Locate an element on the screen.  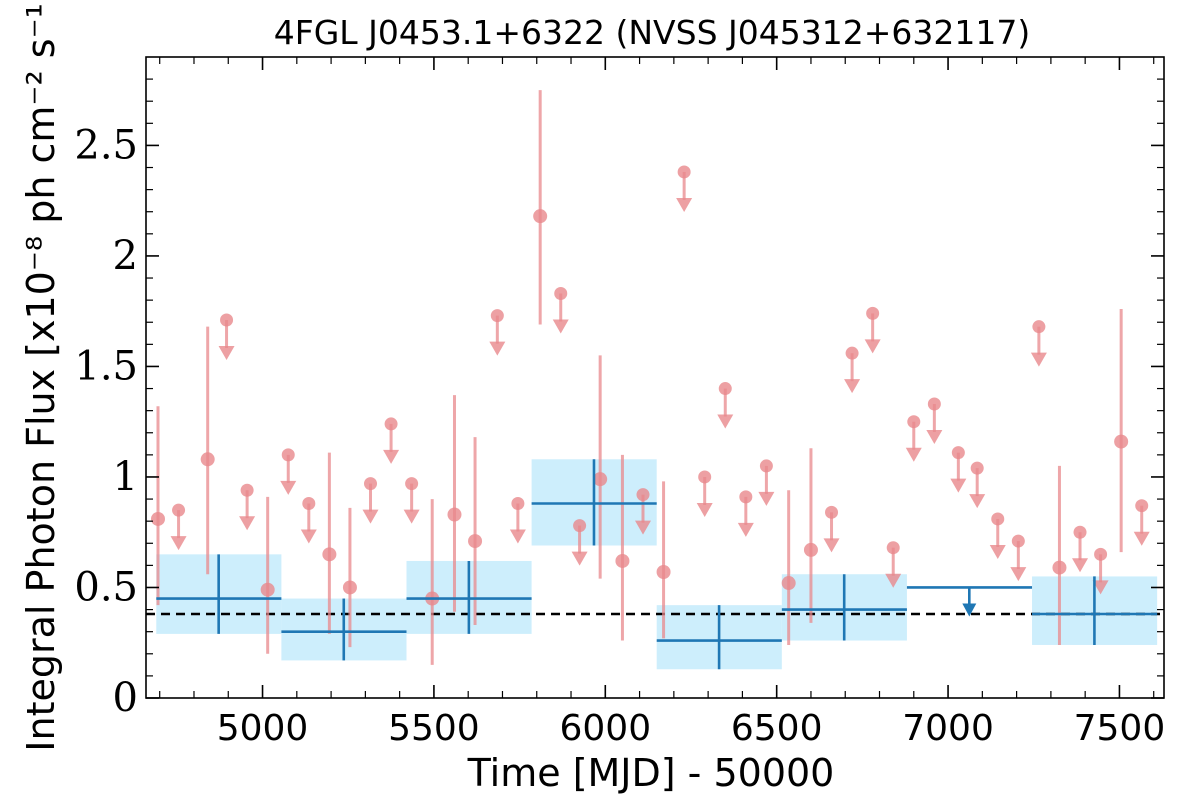
y-tick-label: 0 is located at coordinates (125, 698).